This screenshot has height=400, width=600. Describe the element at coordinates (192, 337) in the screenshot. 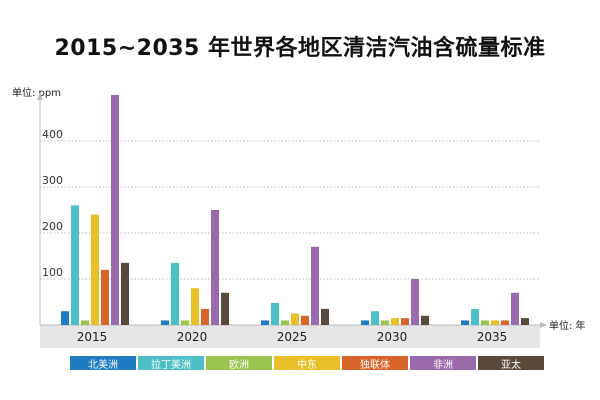

I see `x-tick-label: 2020` at that location.